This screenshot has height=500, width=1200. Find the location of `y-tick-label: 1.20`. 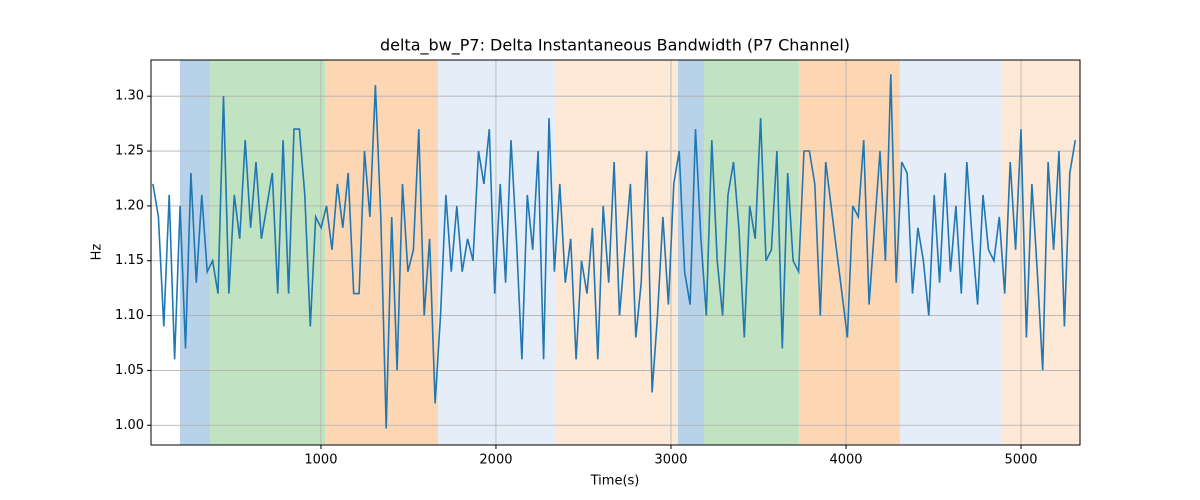

y-tick-label: 1.20 is located at coordinates (129, 205).